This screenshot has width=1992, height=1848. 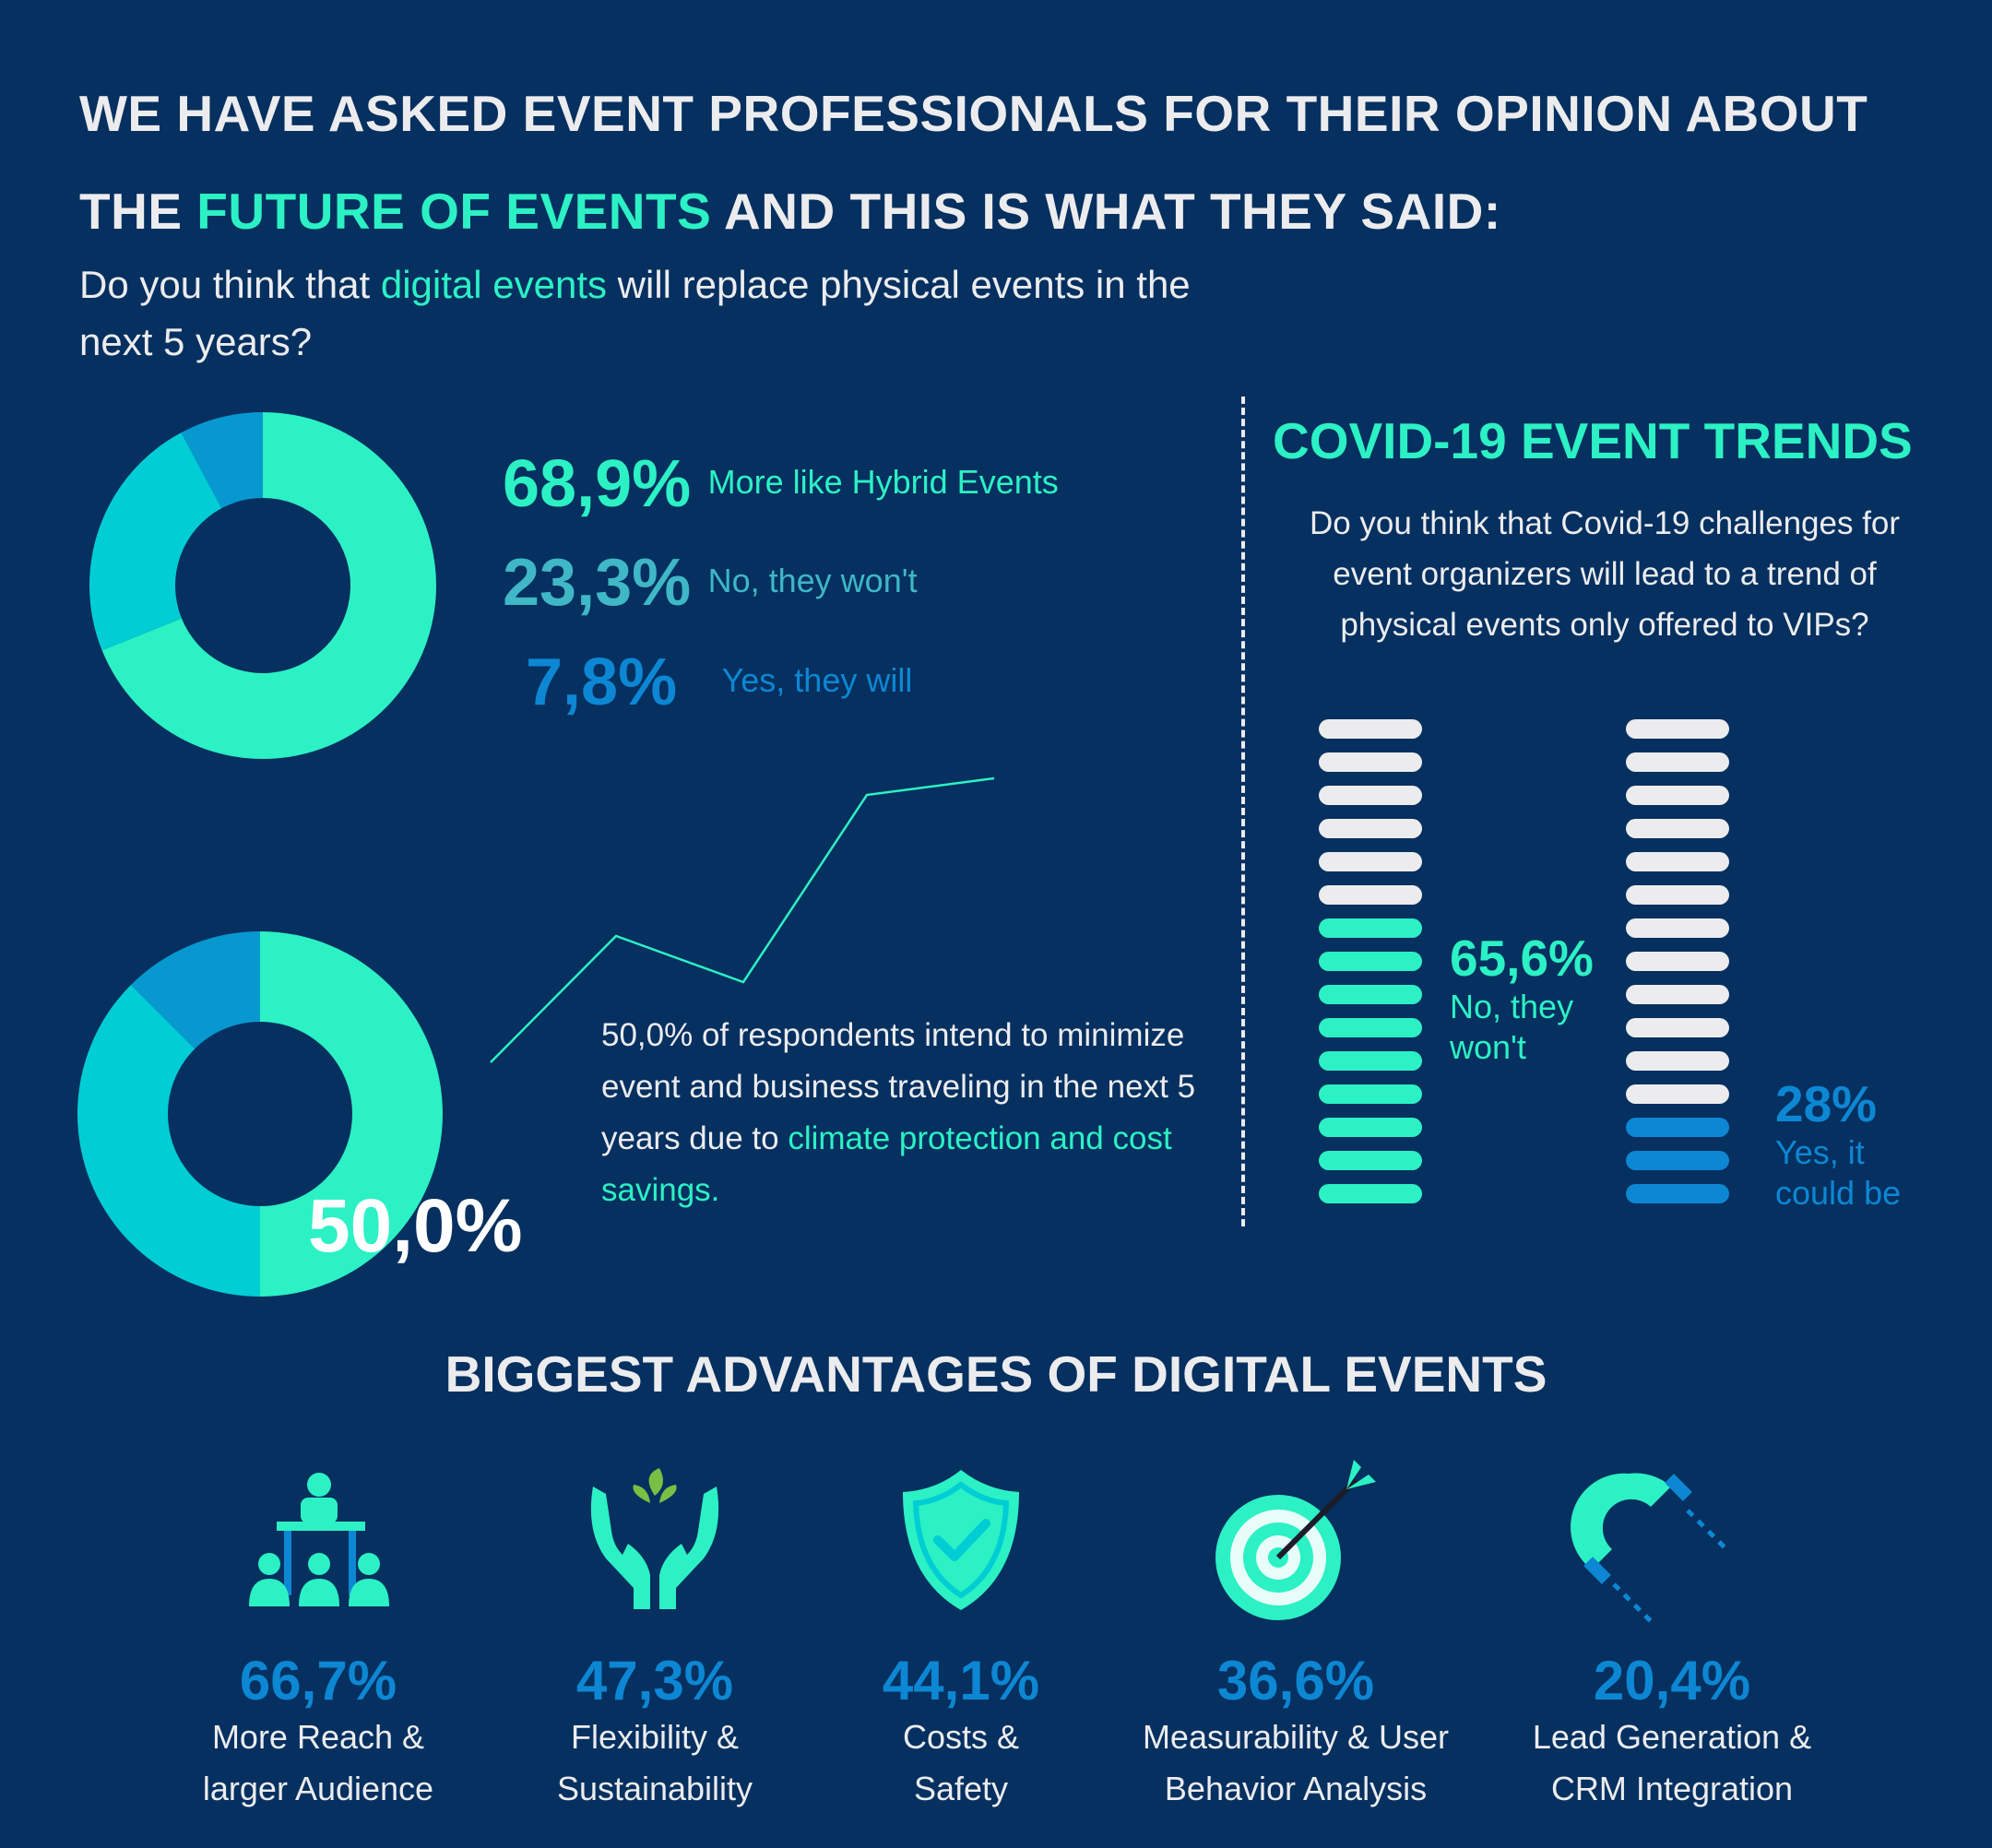 What do you see at coordinates (1296, 1737) in the screenshot?
I see `advantage-measurability-line1: Measurability & User` at bounding box center [1296, 1737].